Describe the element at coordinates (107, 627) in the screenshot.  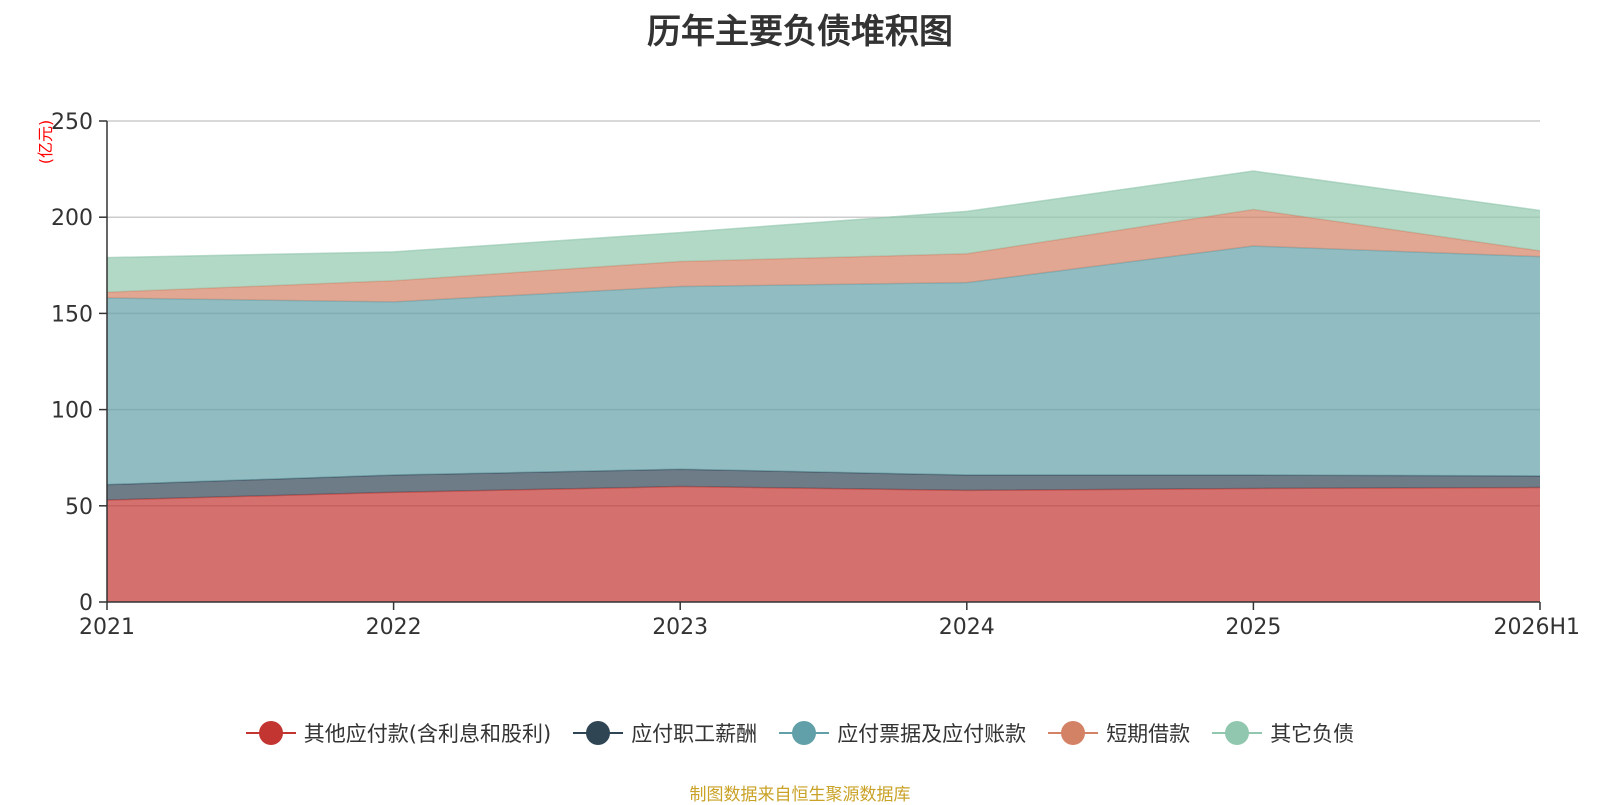
I see `x-tick-label: 2021` at that location.